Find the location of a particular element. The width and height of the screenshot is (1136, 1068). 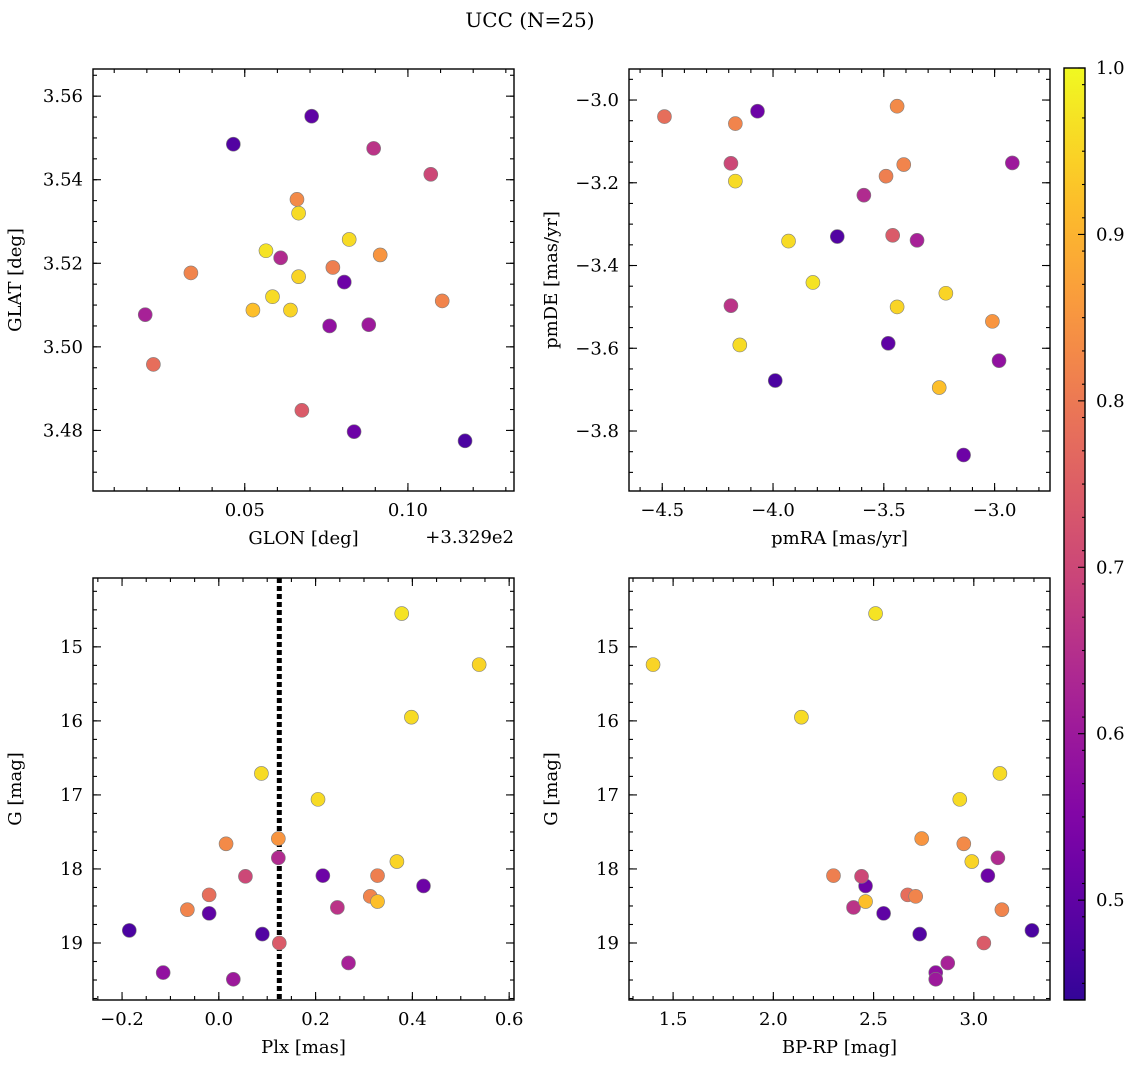

x-tick-label: 0.10 is located at coordinates (408, 510).